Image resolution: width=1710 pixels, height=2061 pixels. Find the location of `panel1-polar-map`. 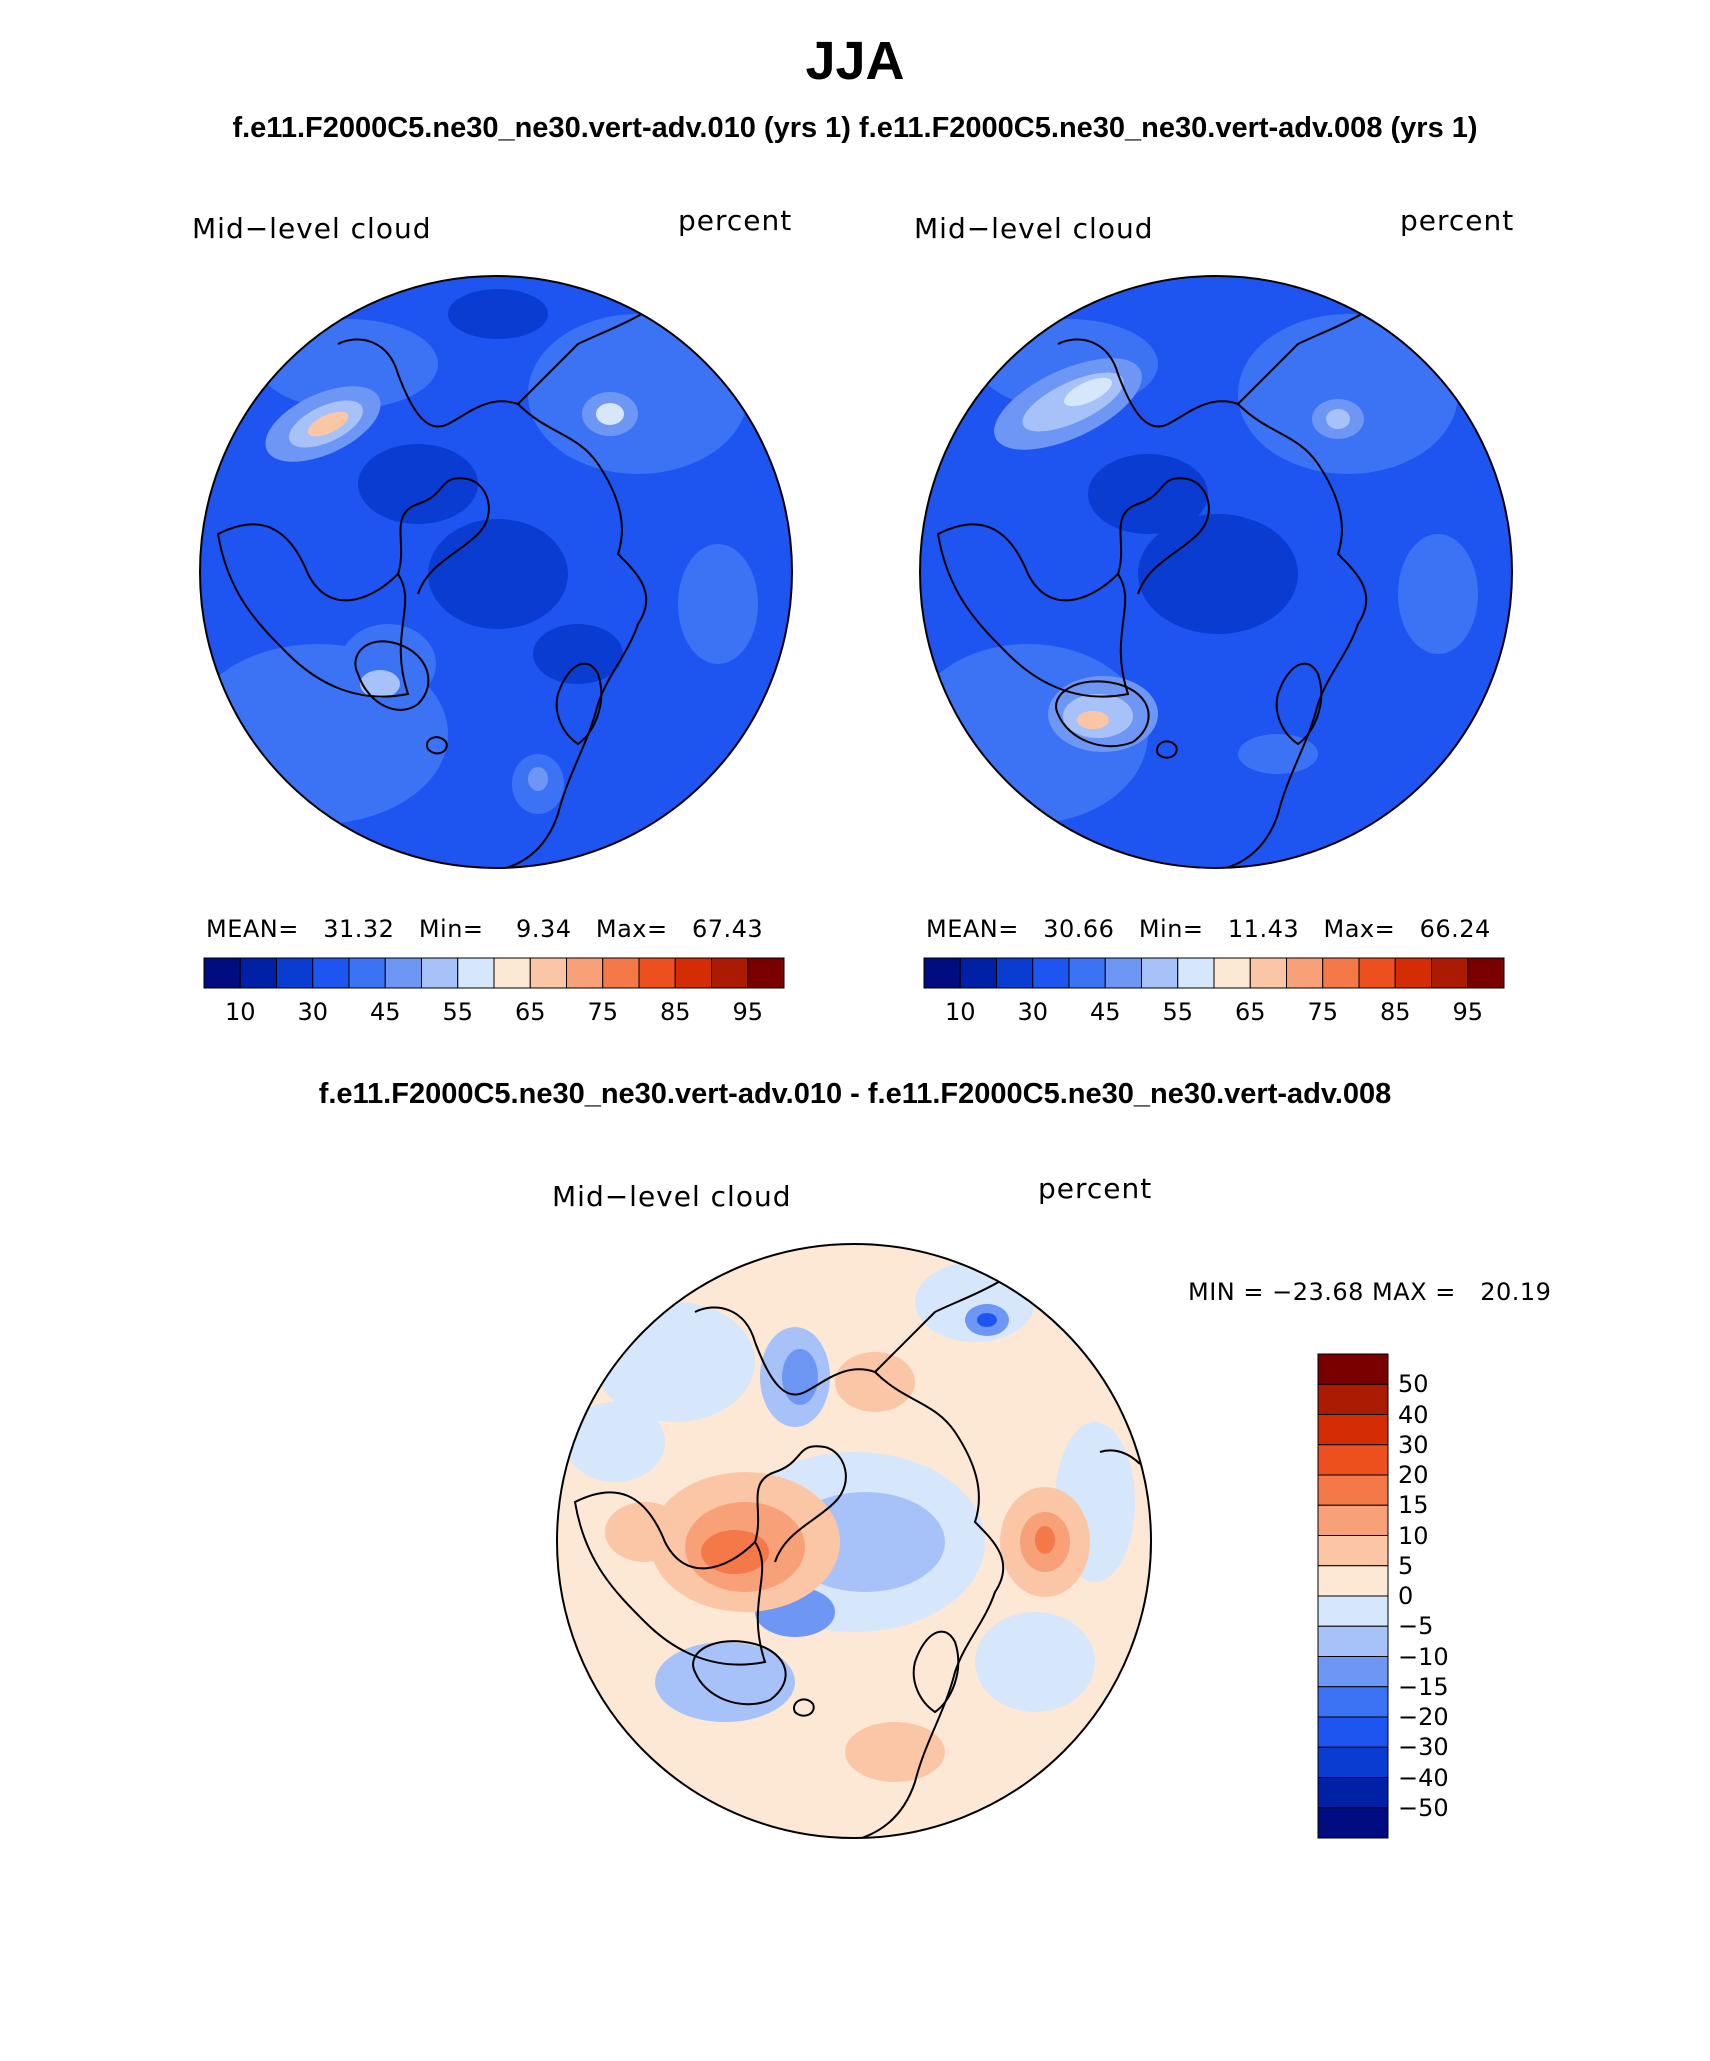

panel1-polar-map is located at coordinates (496, 572).